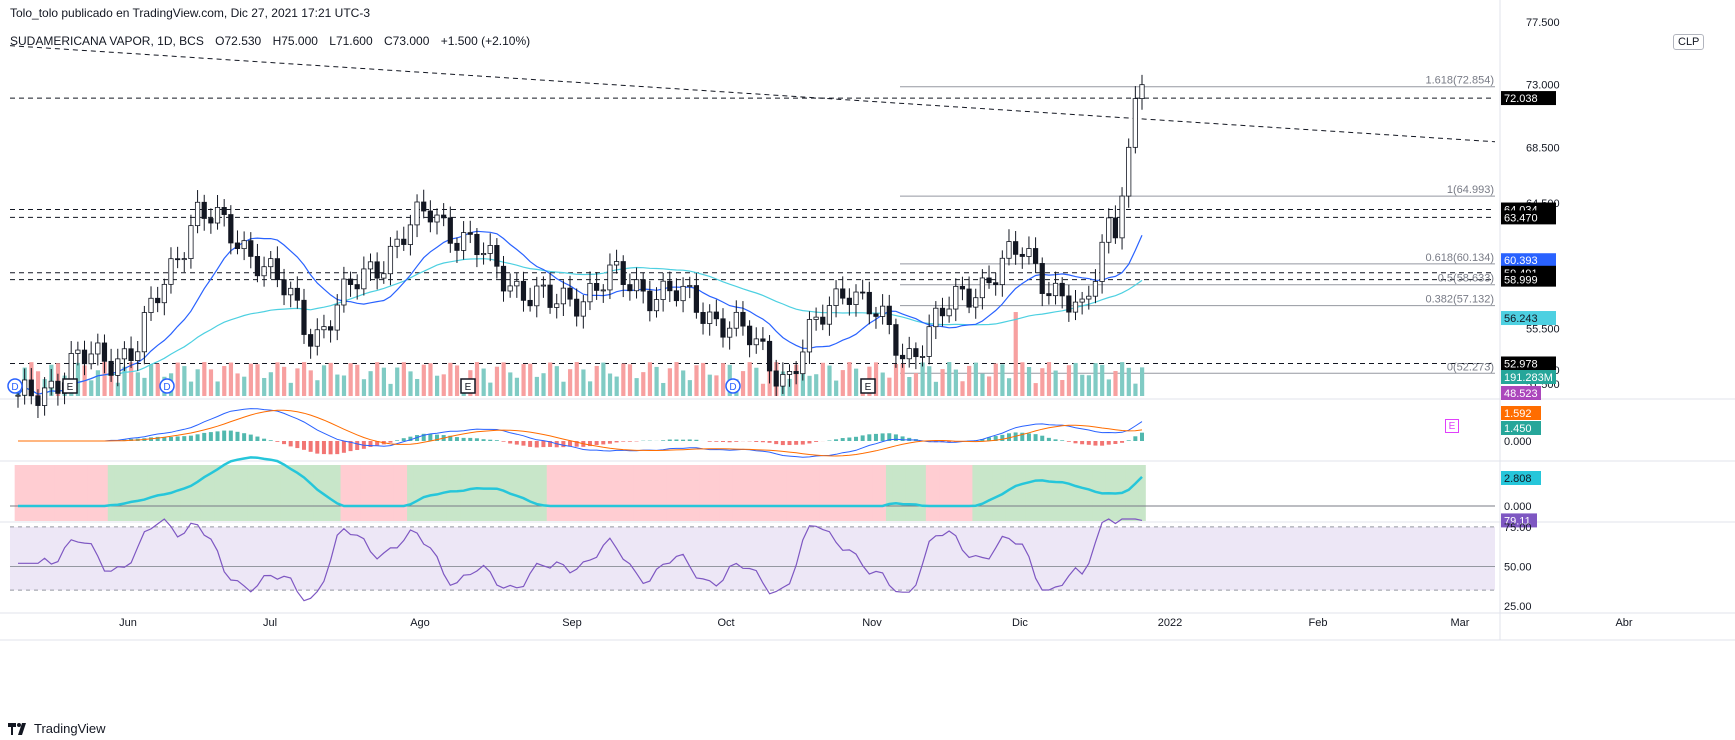  Describe the element at coordinates (580, 327) in the screenshot. I see `ma-slow-line` at that location.